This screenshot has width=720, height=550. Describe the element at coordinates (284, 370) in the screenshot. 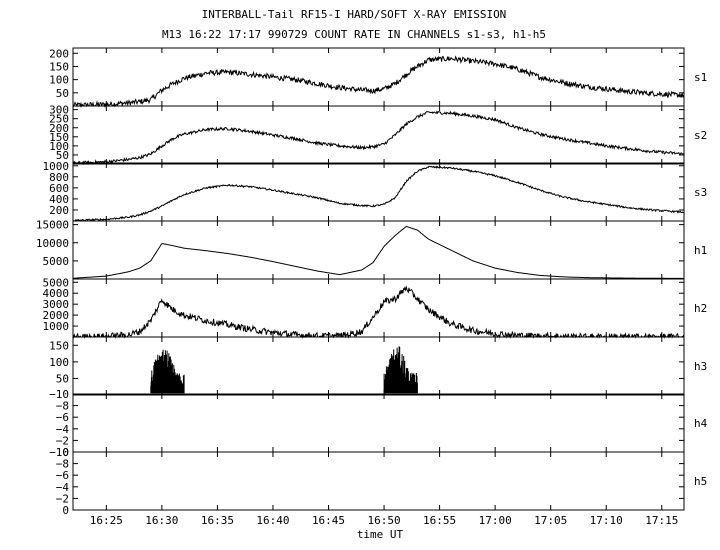

I see `trace-h3` at that location.